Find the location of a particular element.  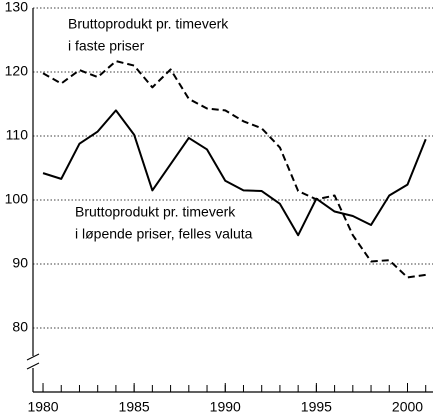

y-tick-label: 110 is located at coordinates (17, 135).